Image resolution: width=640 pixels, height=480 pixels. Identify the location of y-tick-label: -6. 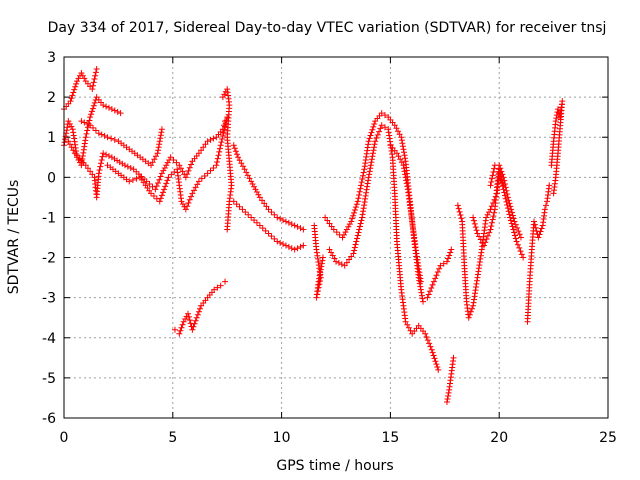
(49, 419).